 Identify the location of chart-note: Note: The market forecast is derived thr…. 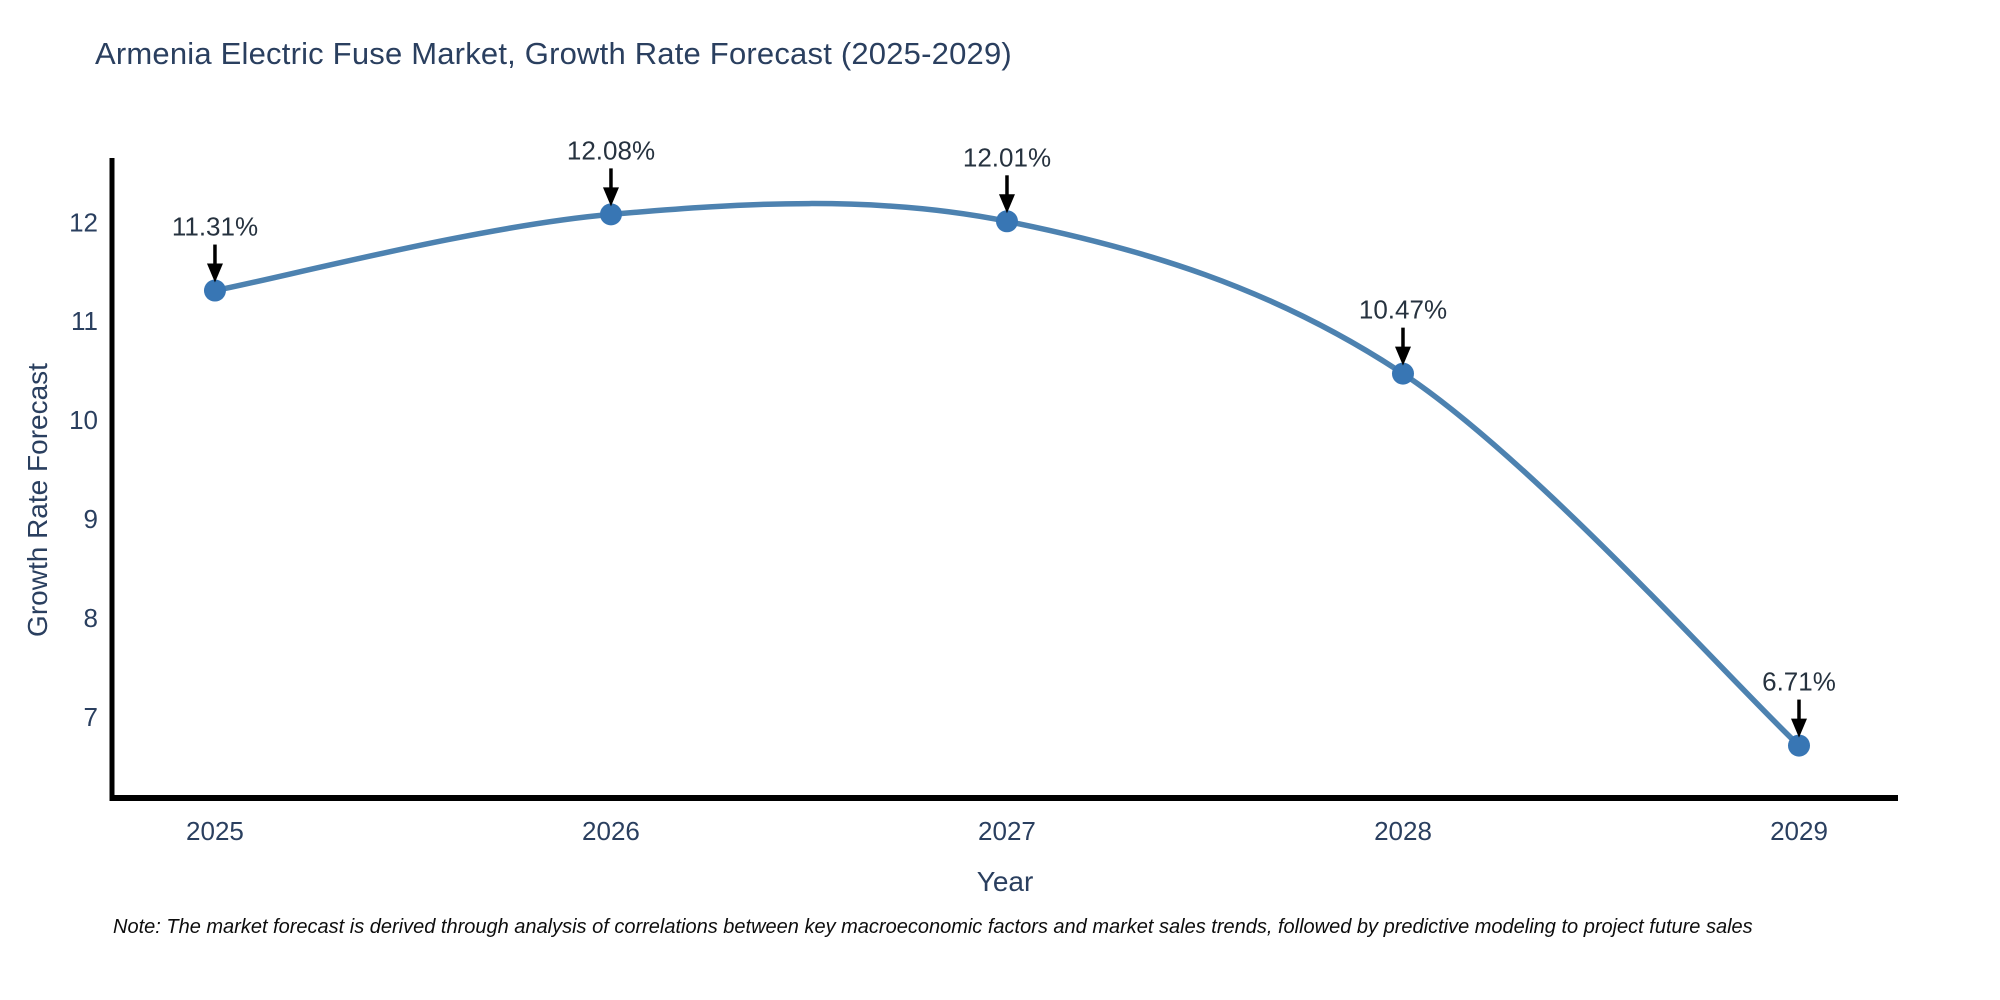
(933, 927).